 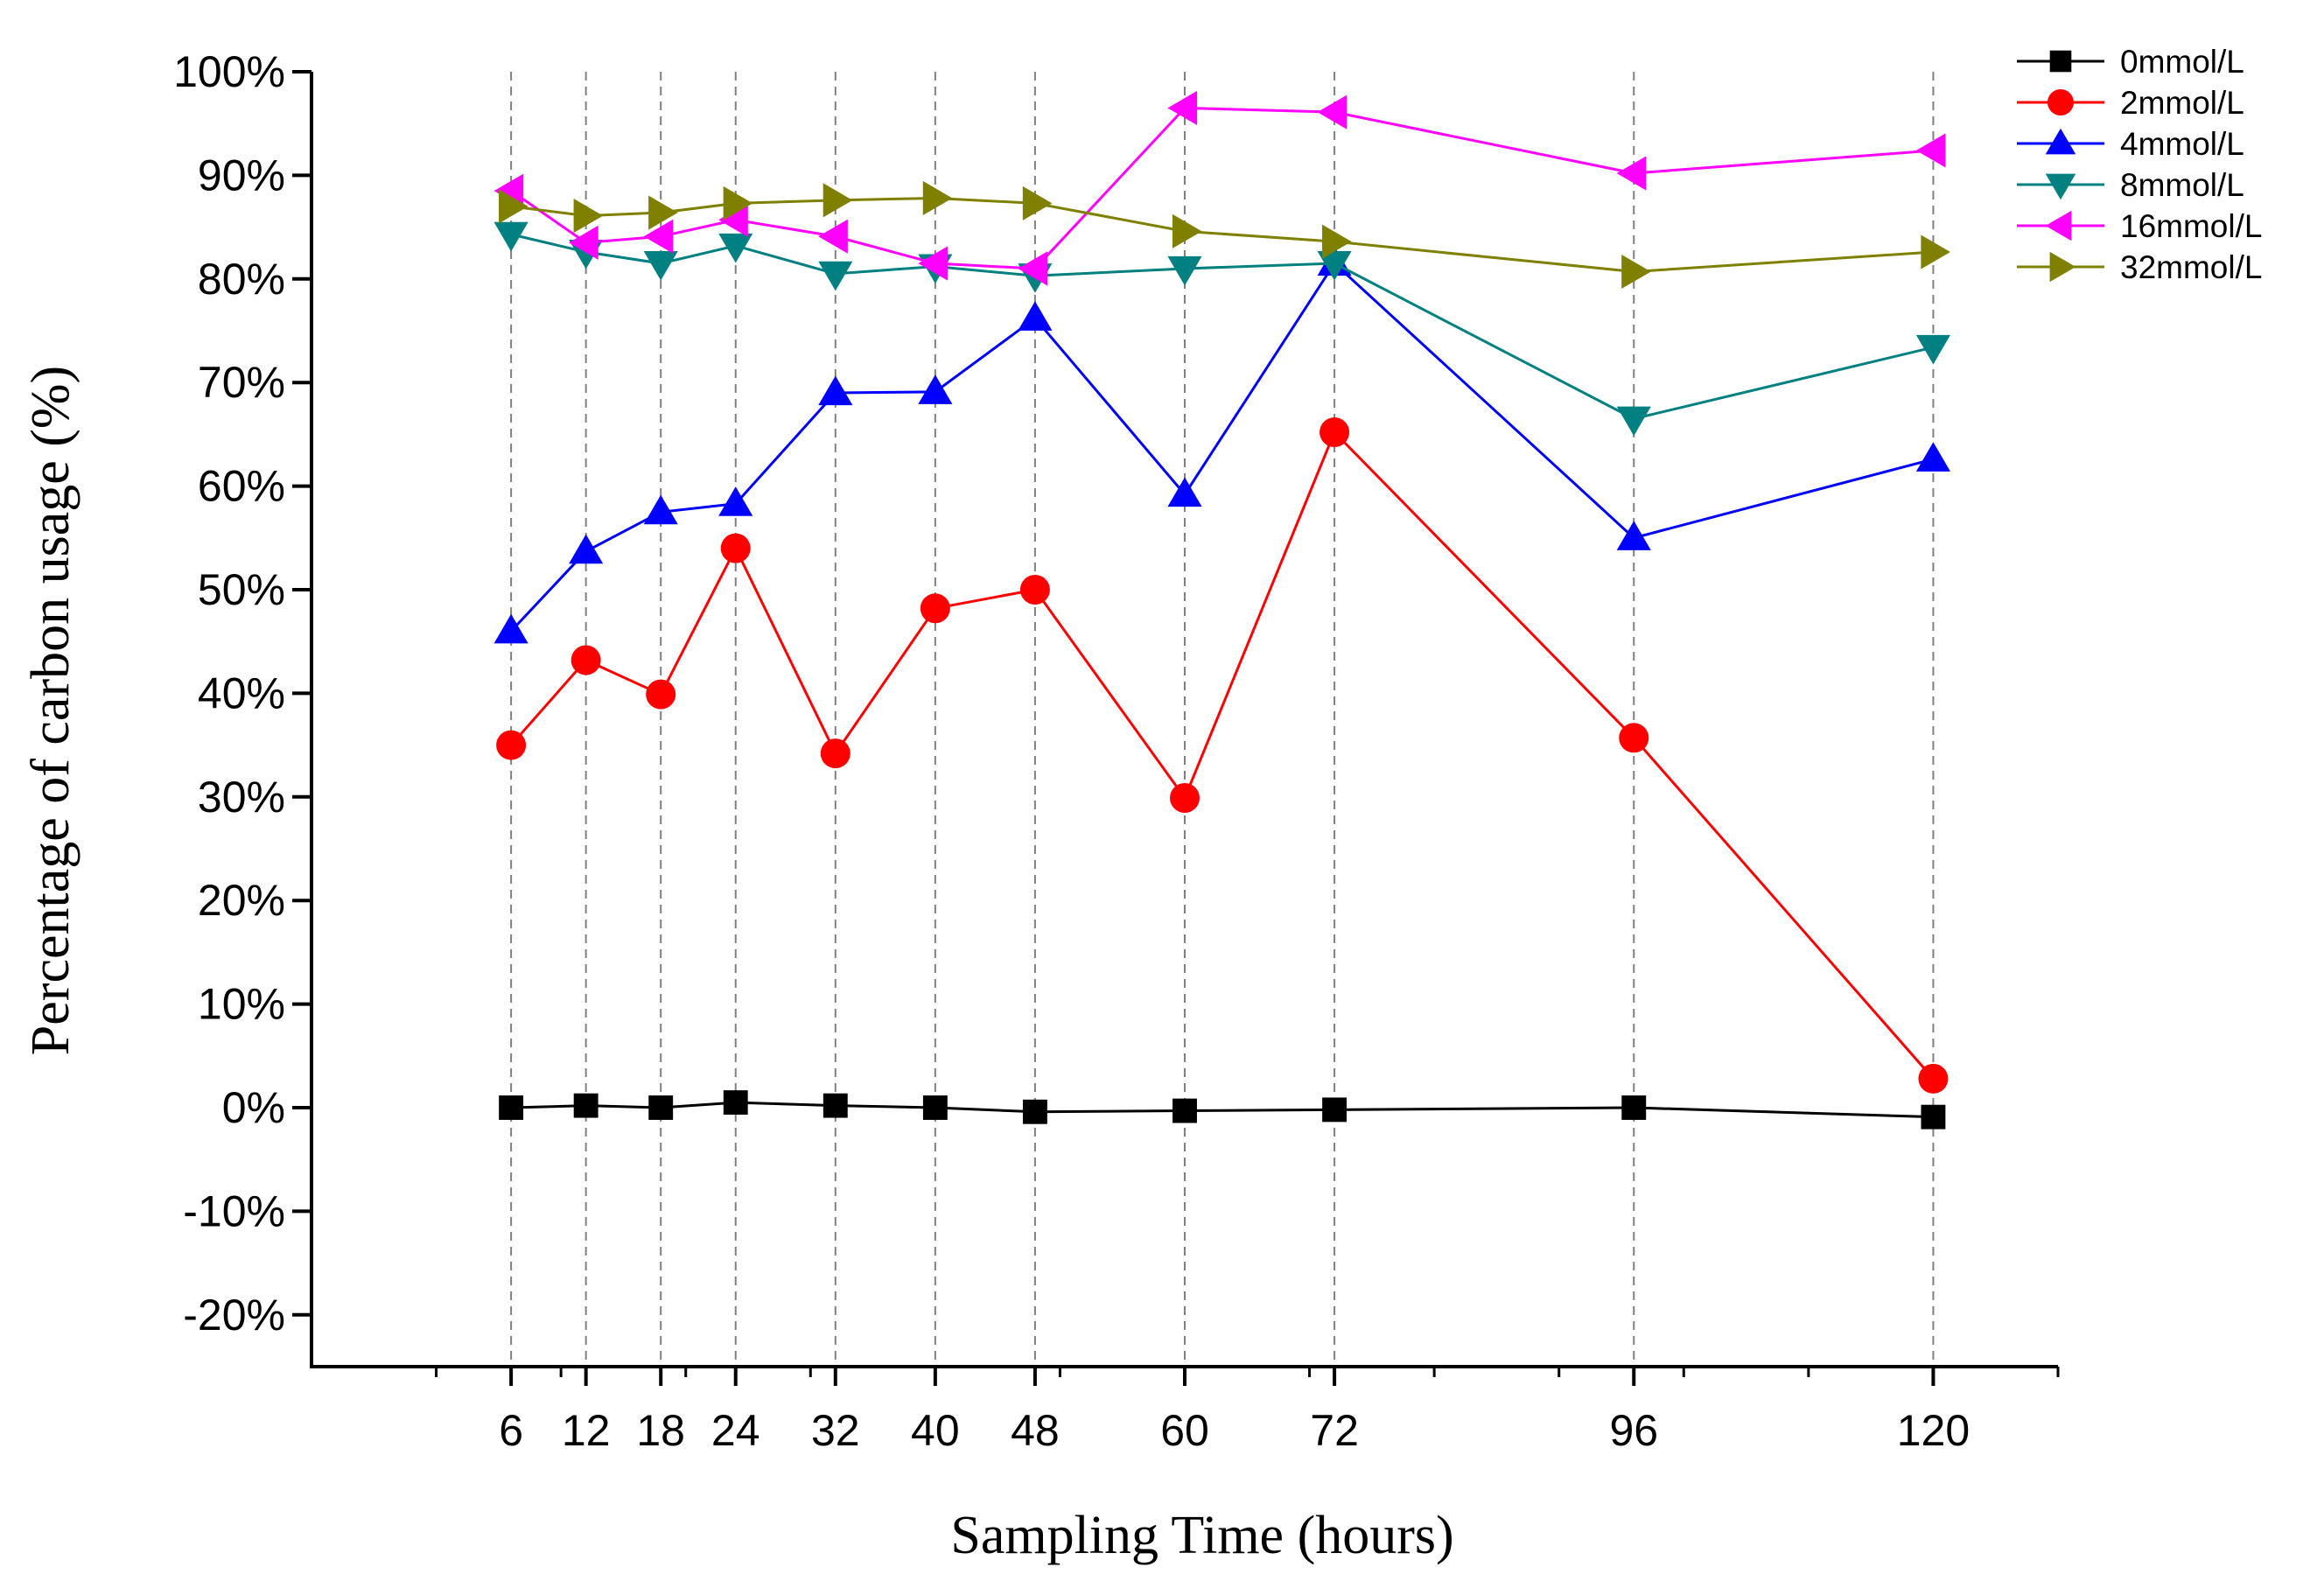 I want to click on legend-label: 2mmol/L, so click(x=2182, y=103).